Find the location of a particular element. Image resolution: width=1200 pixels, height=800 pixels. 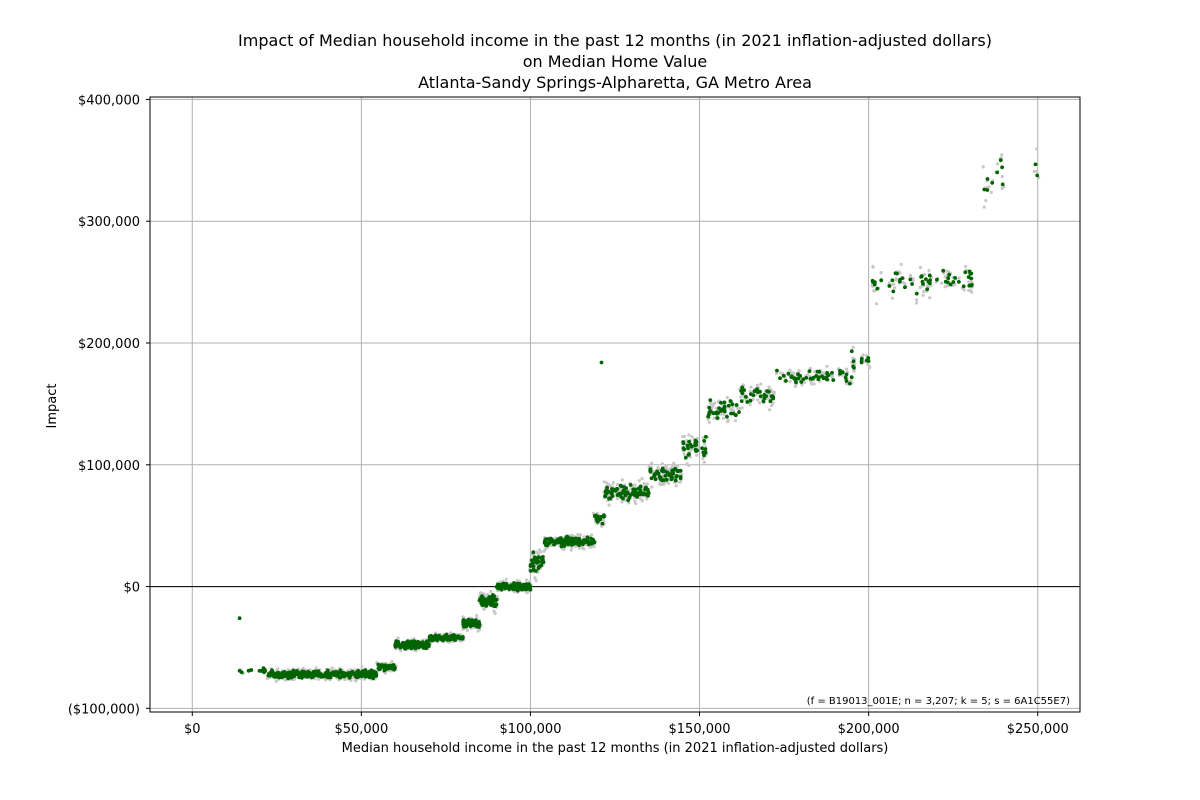

y-tick-label: $0 is located at coordinates (131, 588).